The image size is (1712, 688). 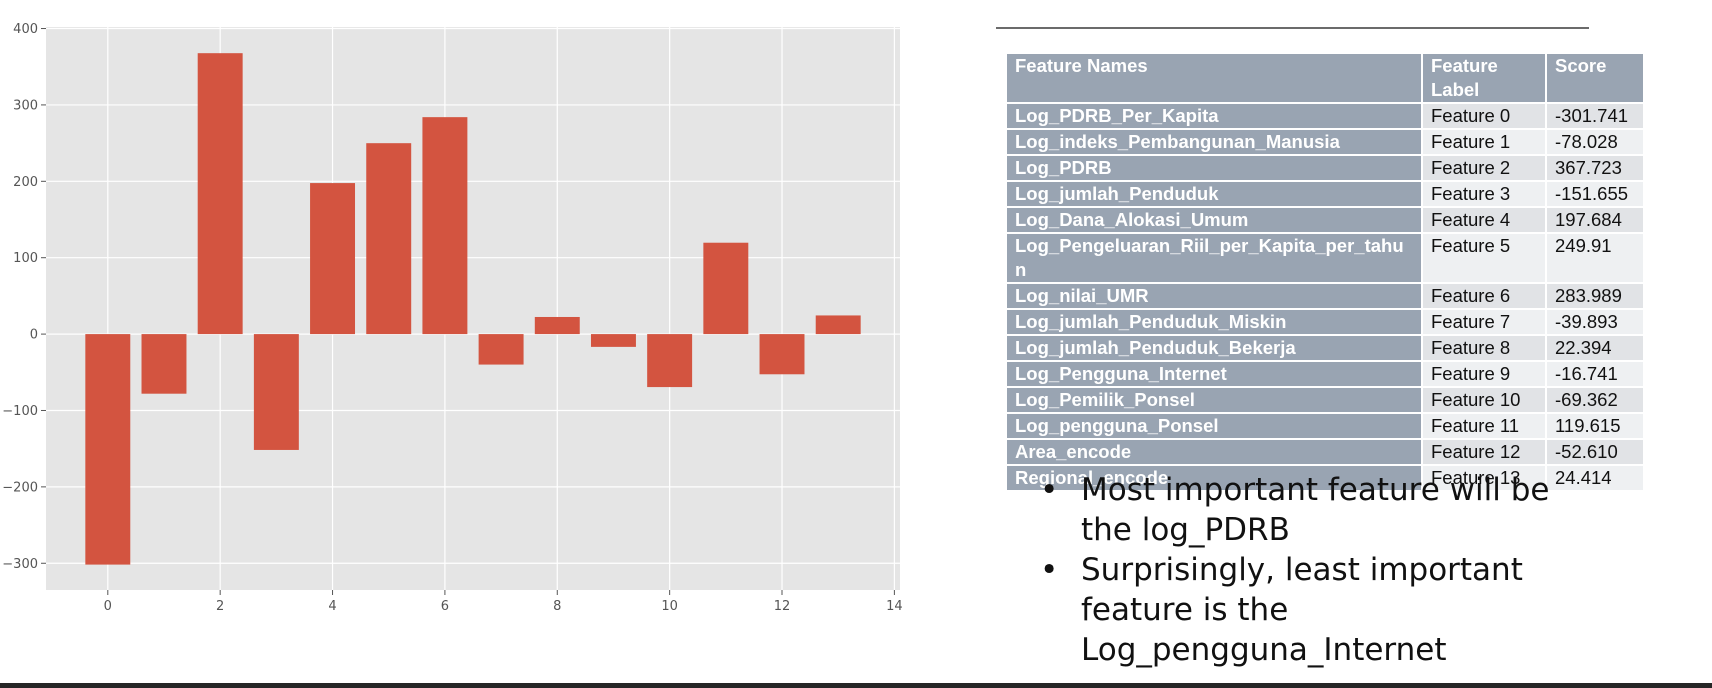 I want to click on y-tick-label: −200, so click(x=20, y=487).